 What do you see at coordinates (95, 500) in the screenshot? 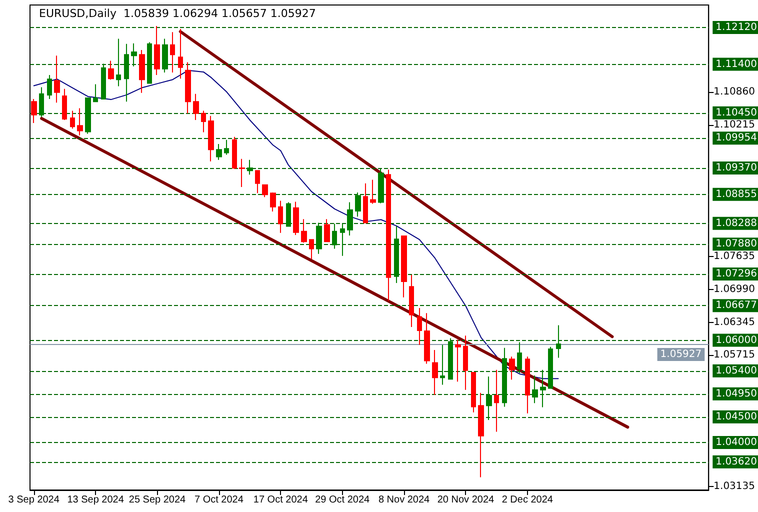
I see `x-tick-label: 13 Sep 2024` at bounding box center [95, 500].